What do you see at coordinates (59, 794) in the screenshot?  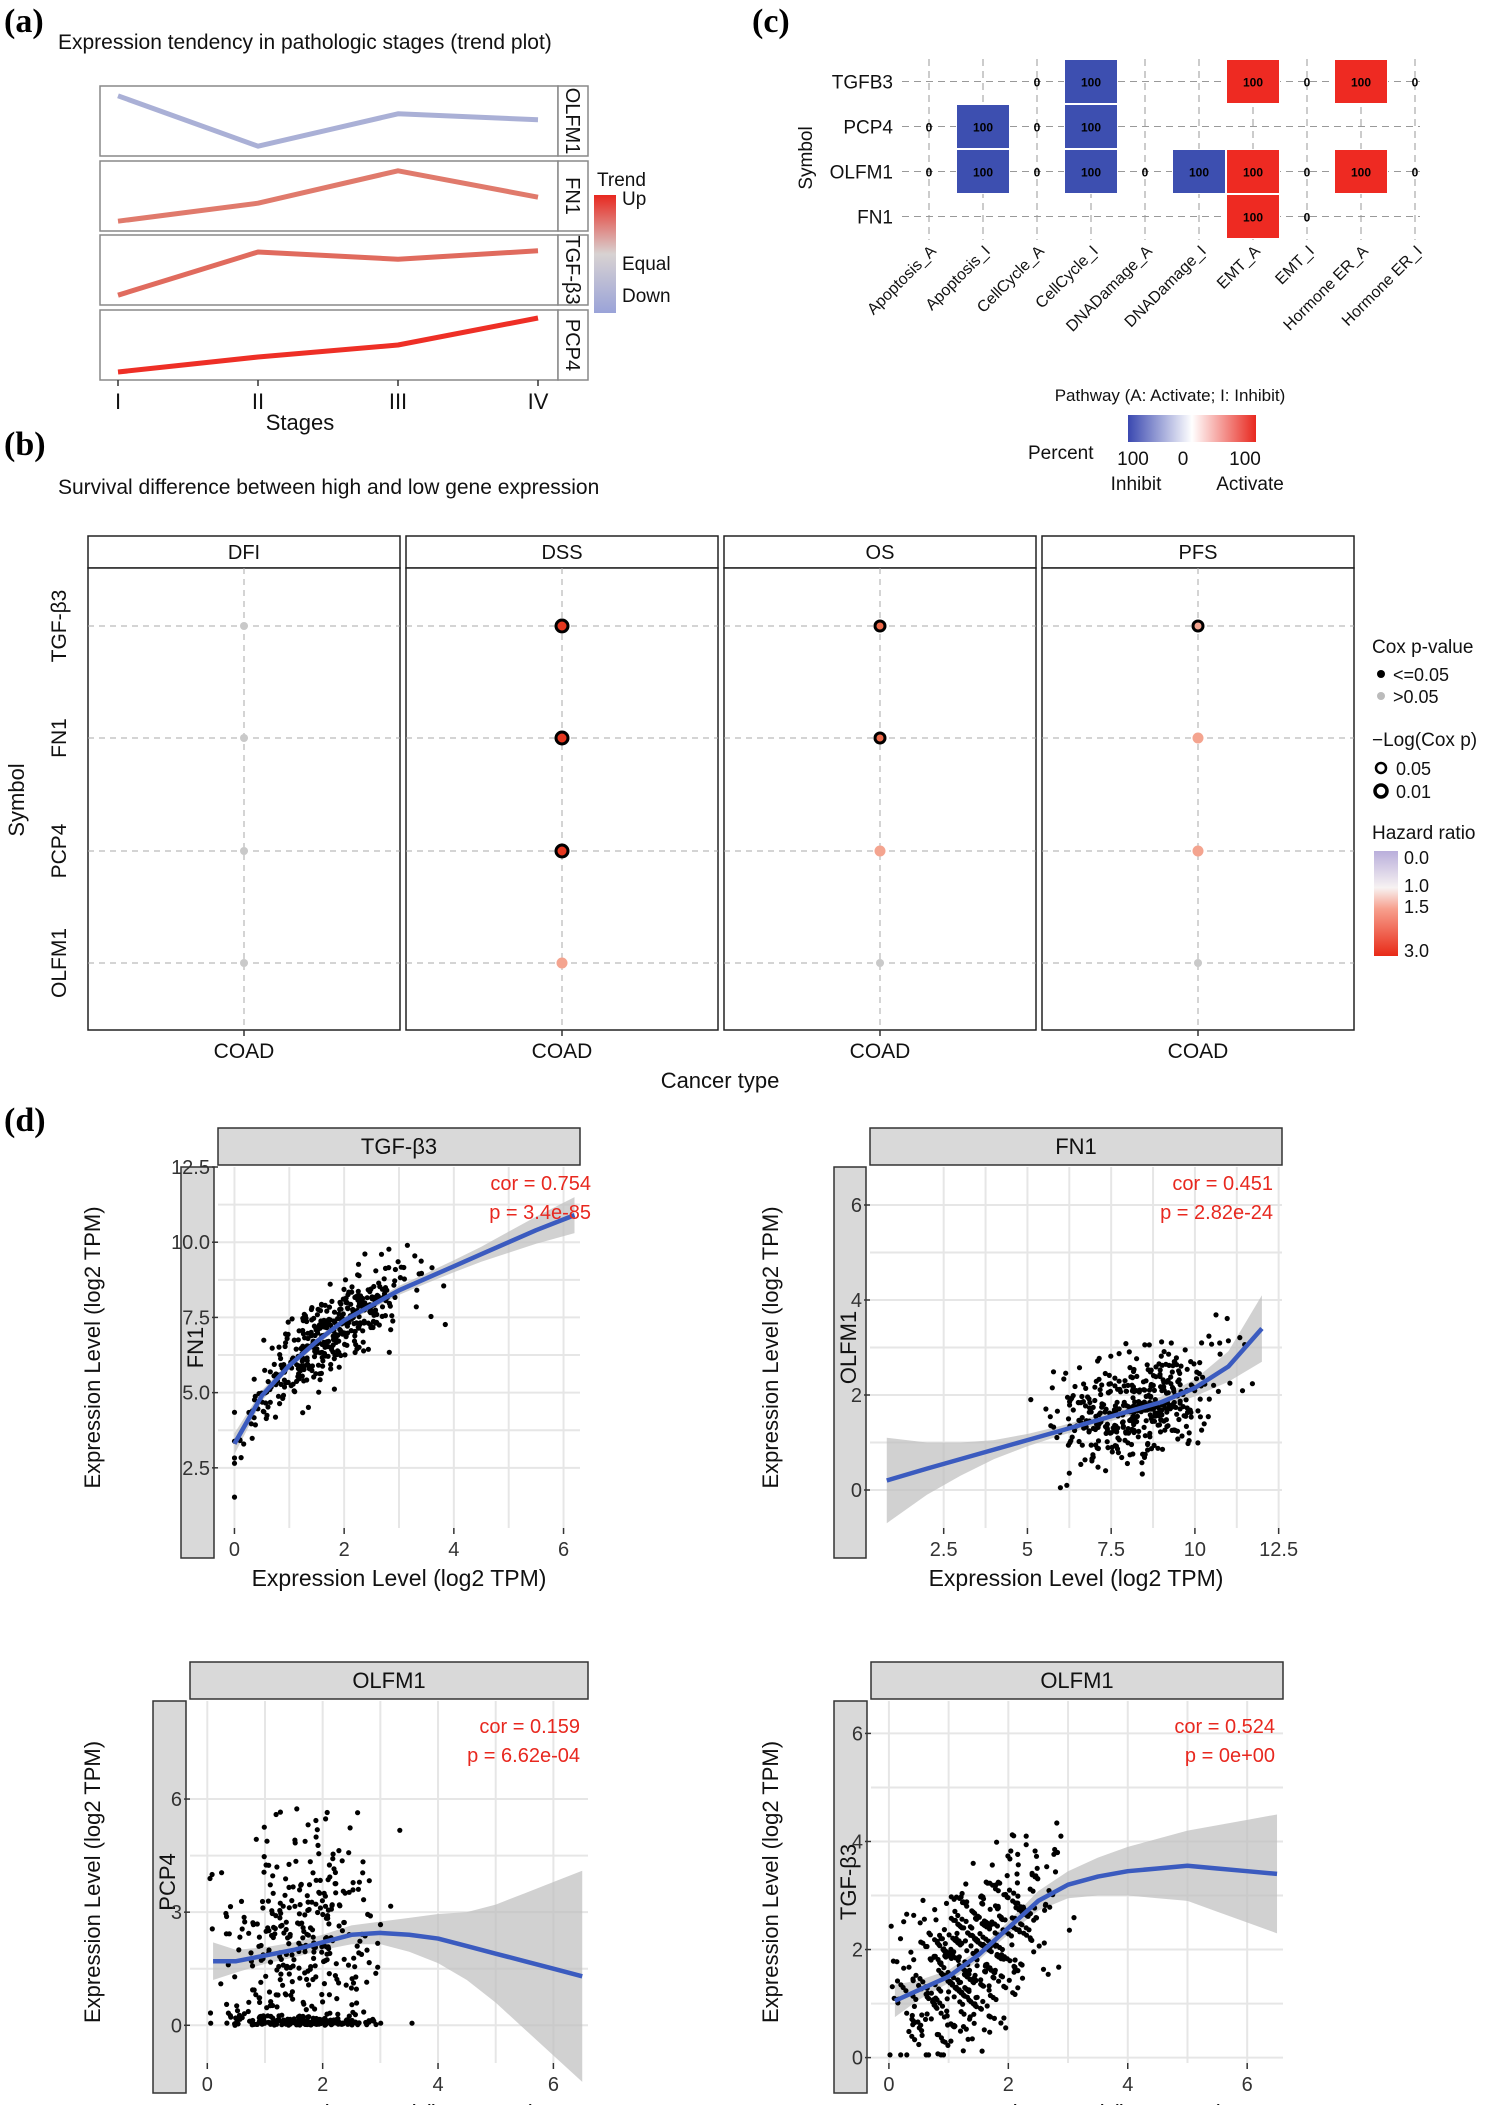 I see `survival-y-tick-labels: TGF-β3 FN1 PCP4 OLFM1` at bounding box center [59, 794].